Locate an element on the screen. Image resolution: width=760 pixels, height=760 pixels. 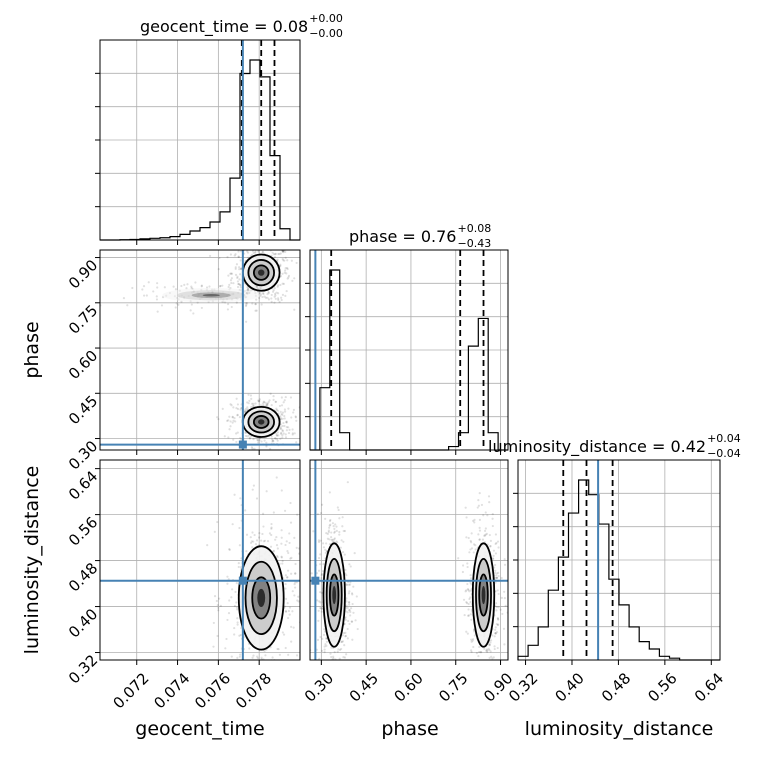
density-level is located at coordinates (261, 597).